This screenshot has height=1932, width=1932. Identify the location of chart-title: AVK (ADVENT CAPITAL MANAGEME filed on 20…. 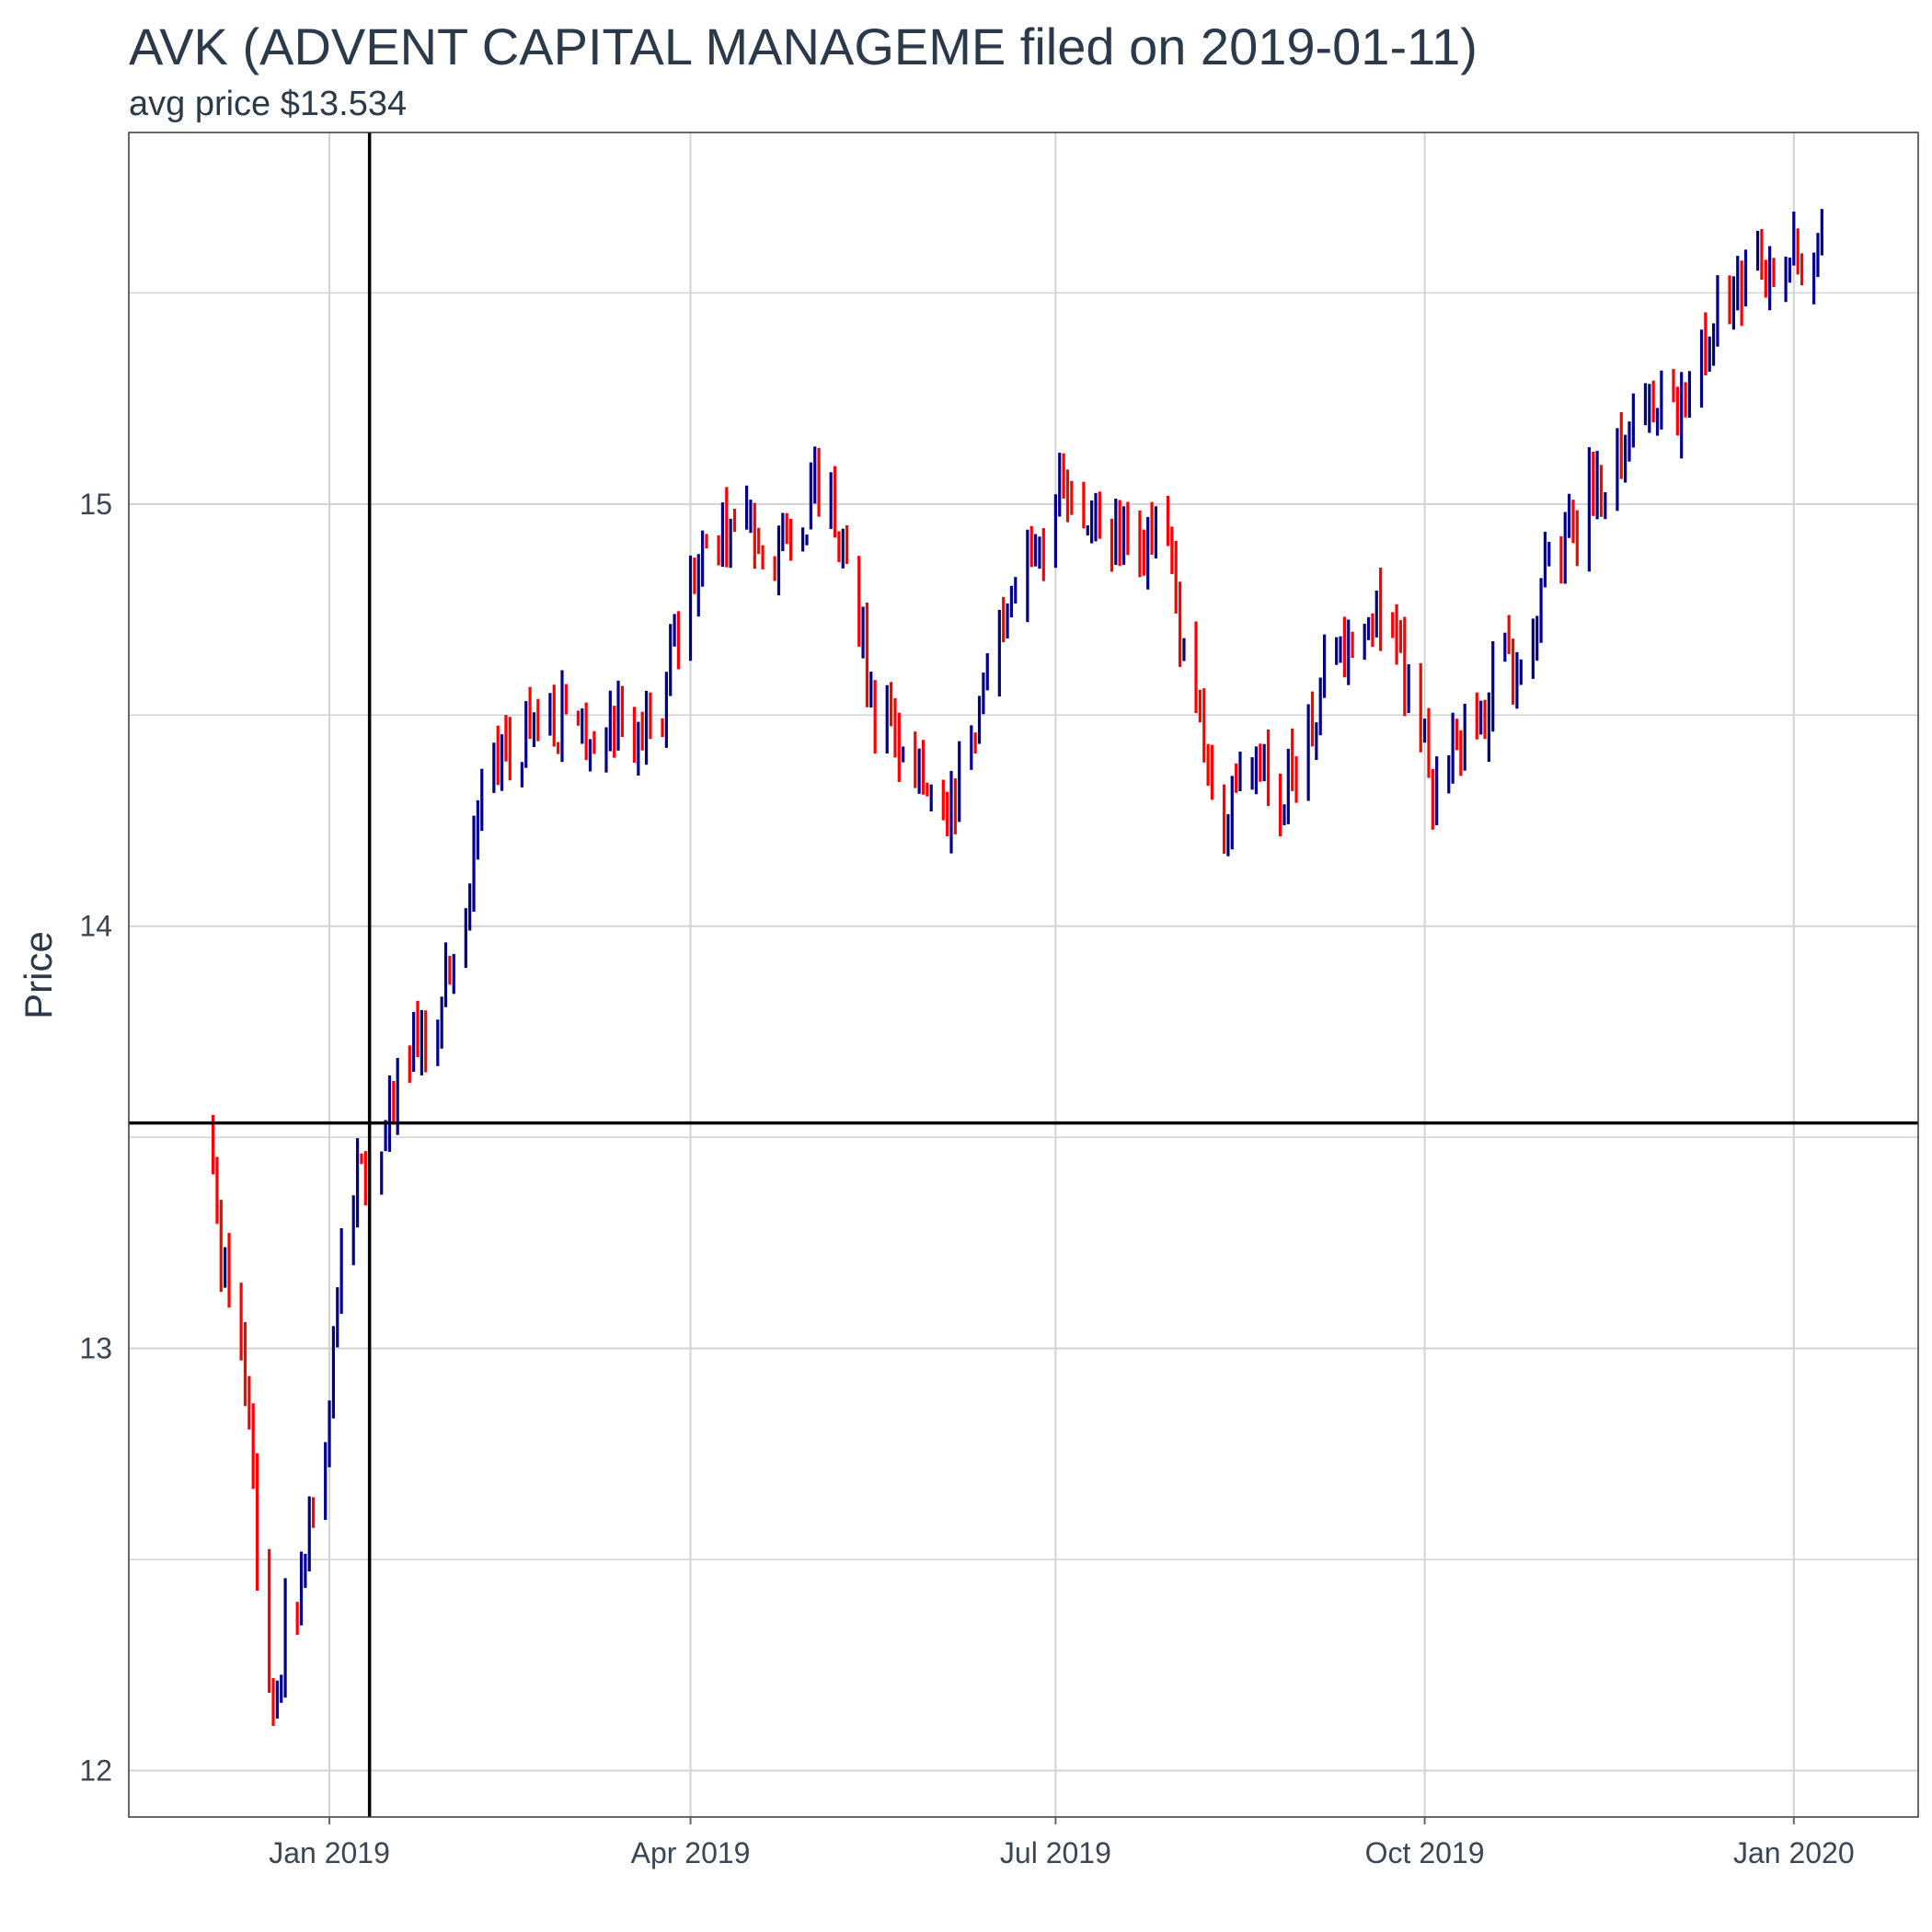
(803, 46).